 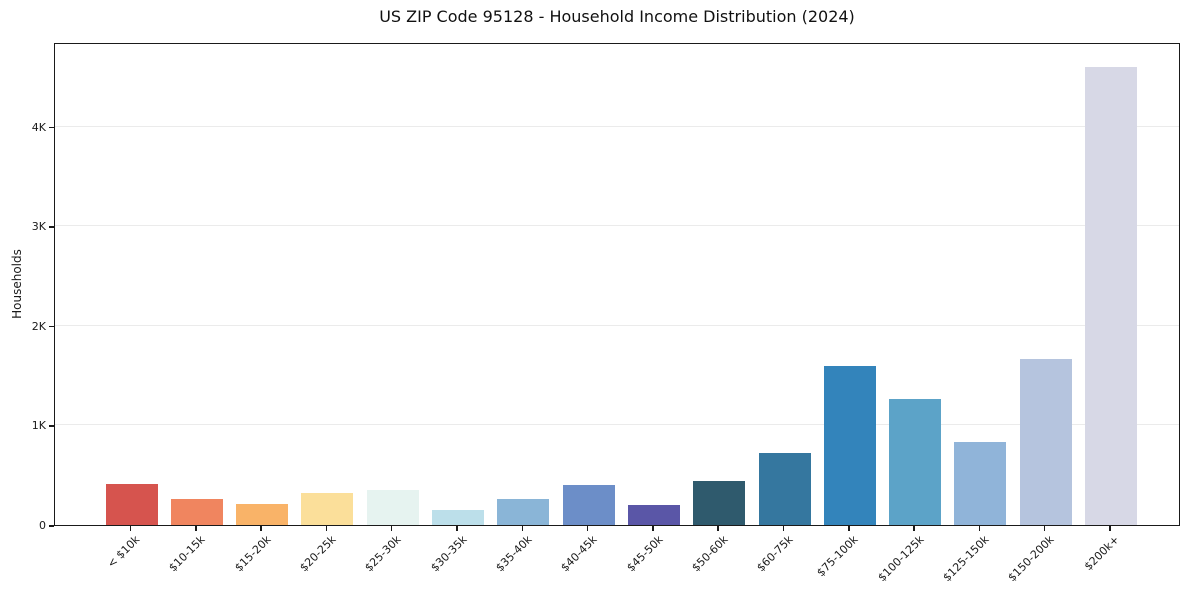 What do you see at coordinates (915, 461) in the screenshot?
I see `bar-$100-125k` at bounding box center [915, 461].